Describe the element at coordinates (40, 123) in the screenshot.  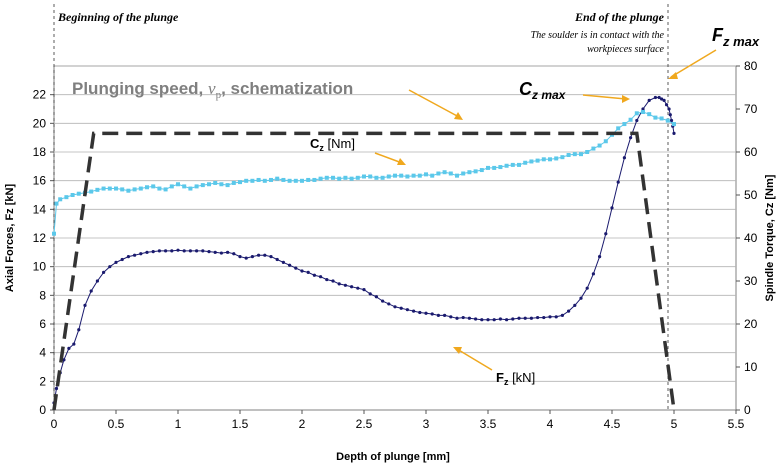
I see `y-tick-label: 20` at that location.